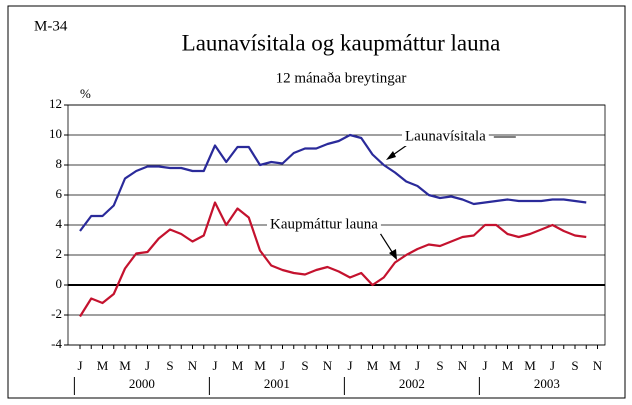 This screenshot has width=632, height=405. Describe the element at coordinates (412, 383) in the screenshot. I see `year-label: 2002` at that location.